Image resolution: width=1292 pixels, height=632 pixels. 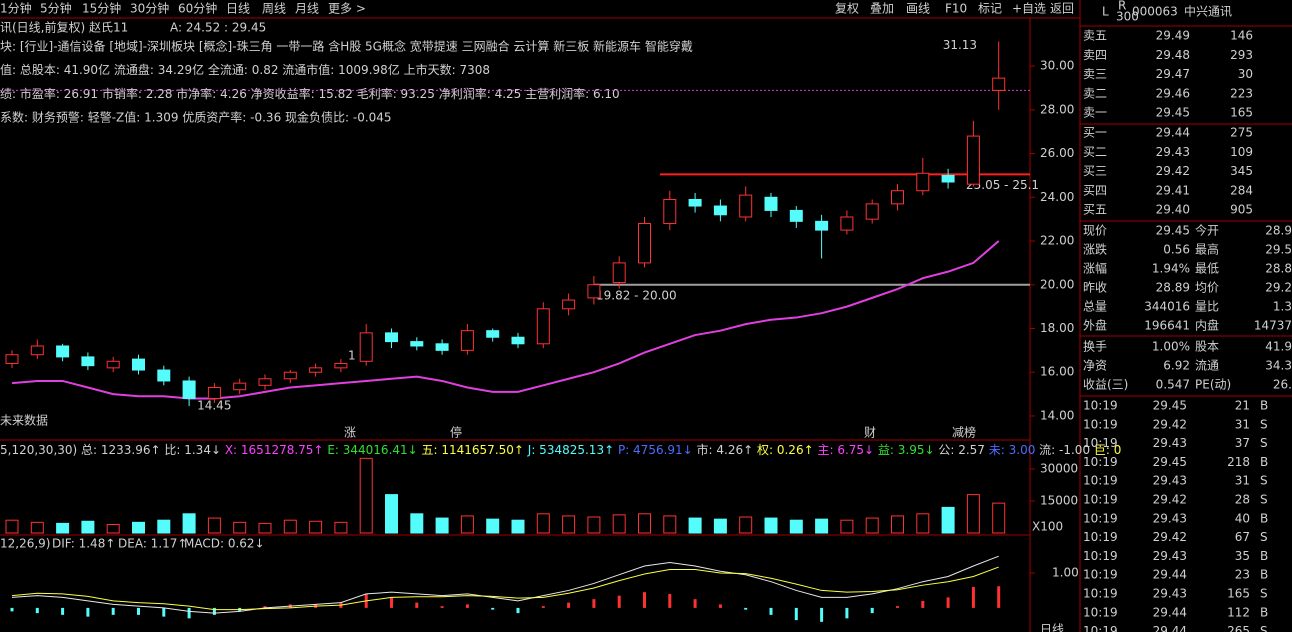 What do you see at coordinates (101, 8) in the screenshot?
I see `period-tab: 15分钟` at bounding box center [101, 8].